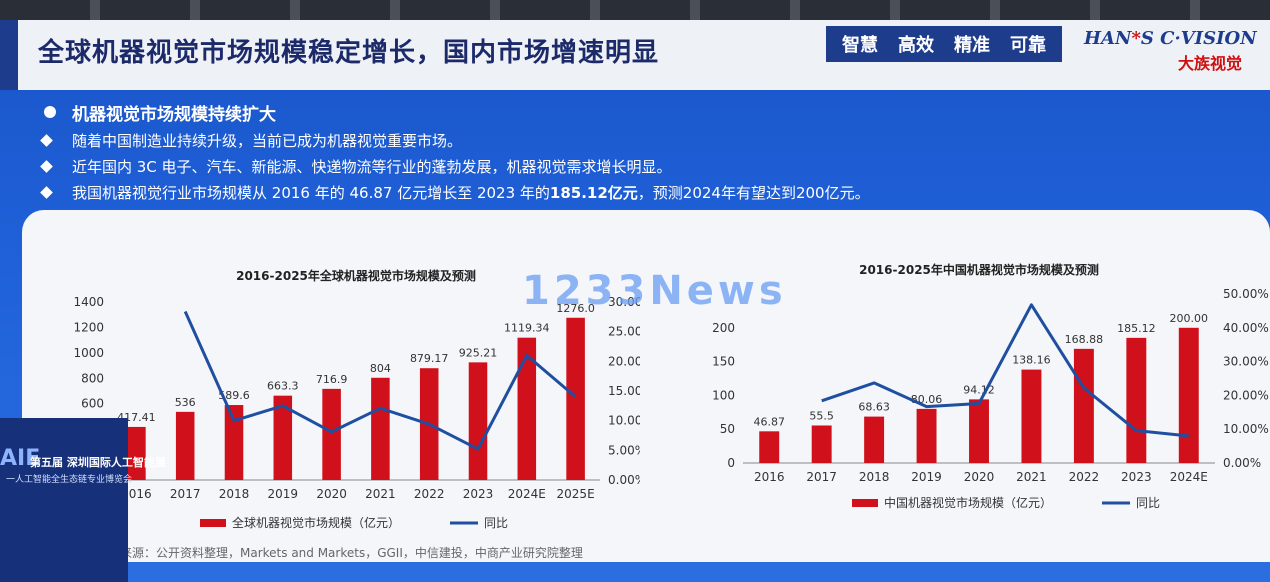 This screenshot has height=582, width=1270. What do you see at coordinates (593, 193) in the screenshot?
I see `bullet-3-highlight: 185.12亿元` at bounding box center [593, 193].